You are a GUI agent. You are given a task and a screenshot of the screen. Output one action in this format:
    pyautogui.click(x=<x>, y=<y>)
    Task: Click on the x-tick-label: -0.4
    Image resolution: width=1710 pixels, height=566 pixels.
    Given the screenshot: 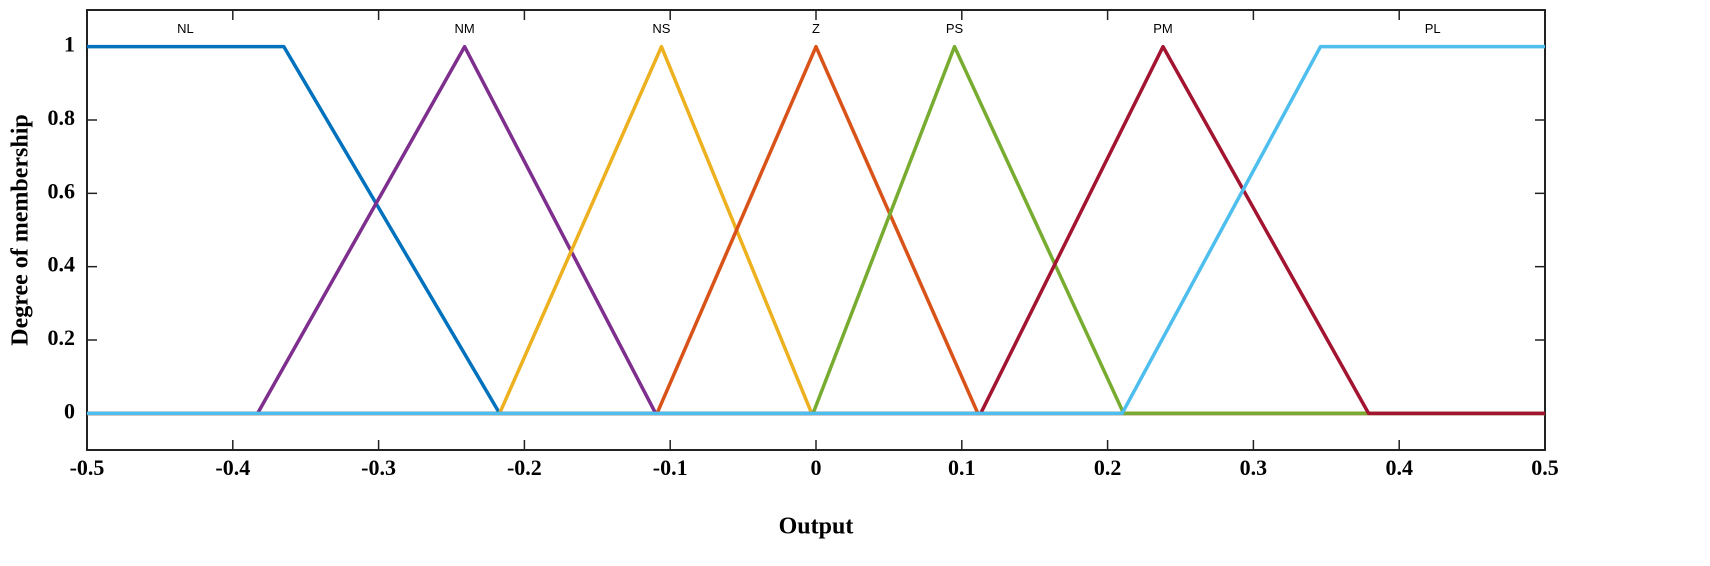 What is the action you would take?
    pyautogui.click(x=232, y=467)
    